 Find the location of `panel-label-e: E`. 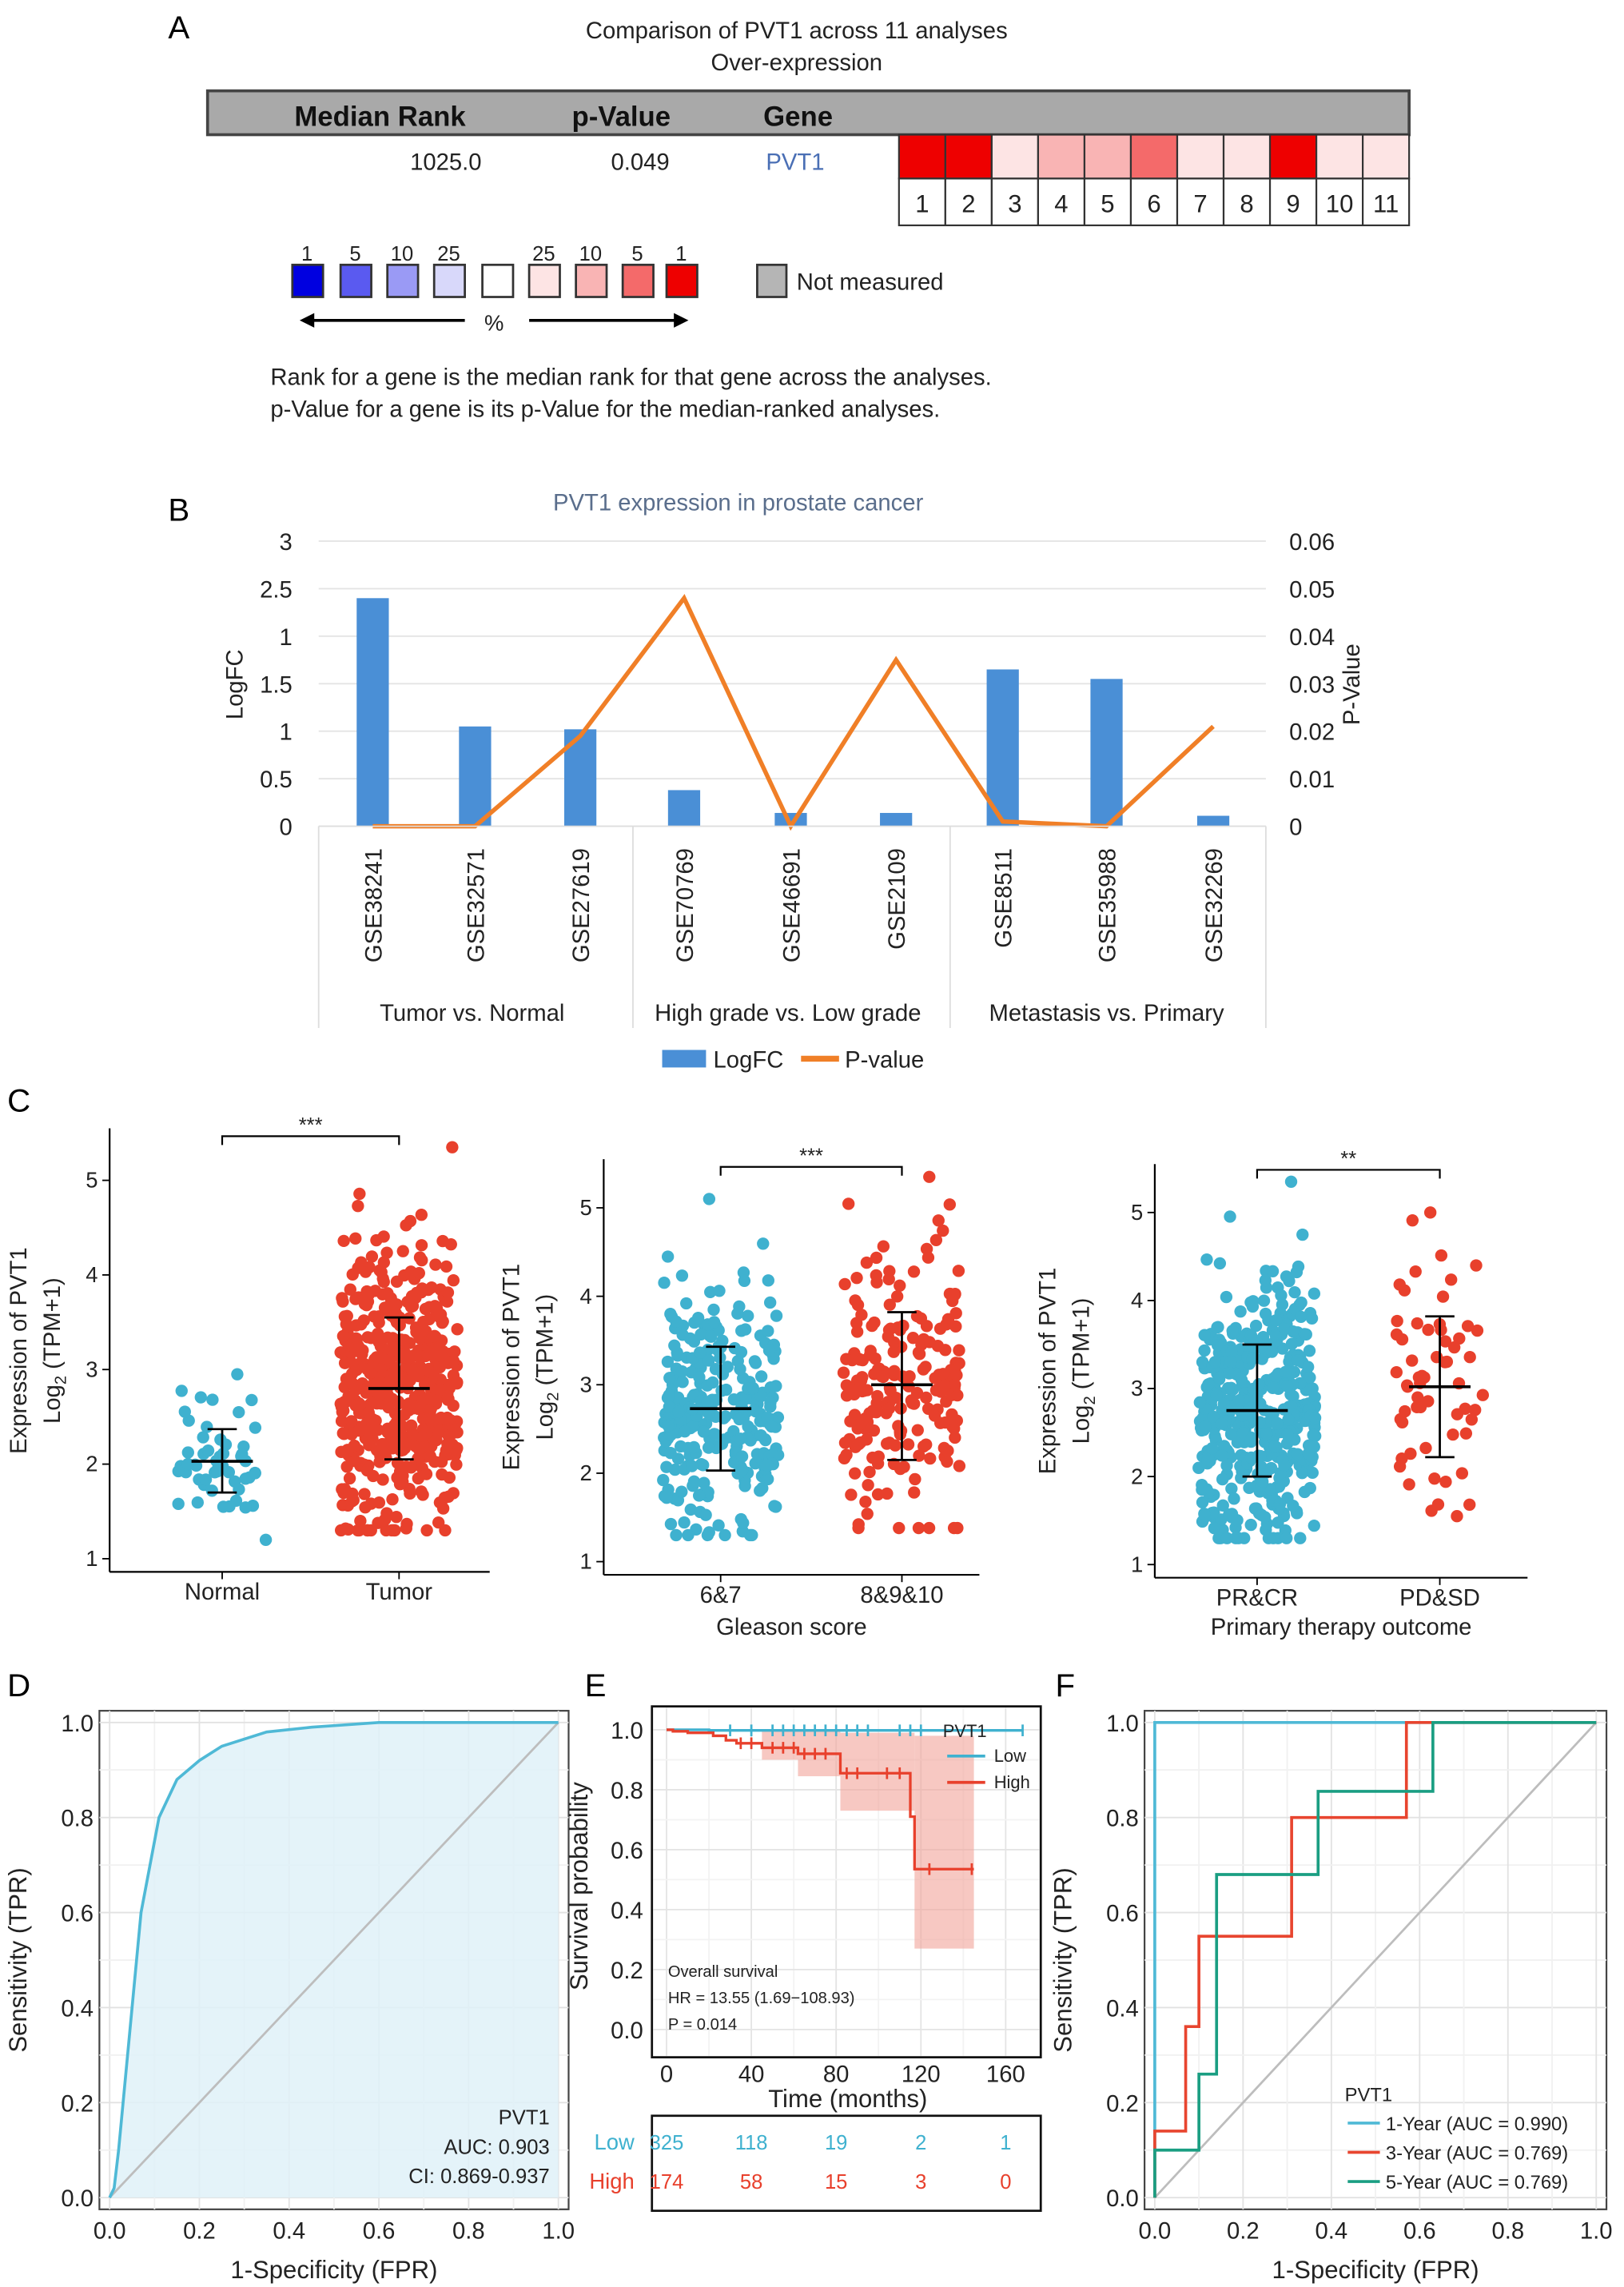

panel-label-e: E is located at coordinates (596, 1685).